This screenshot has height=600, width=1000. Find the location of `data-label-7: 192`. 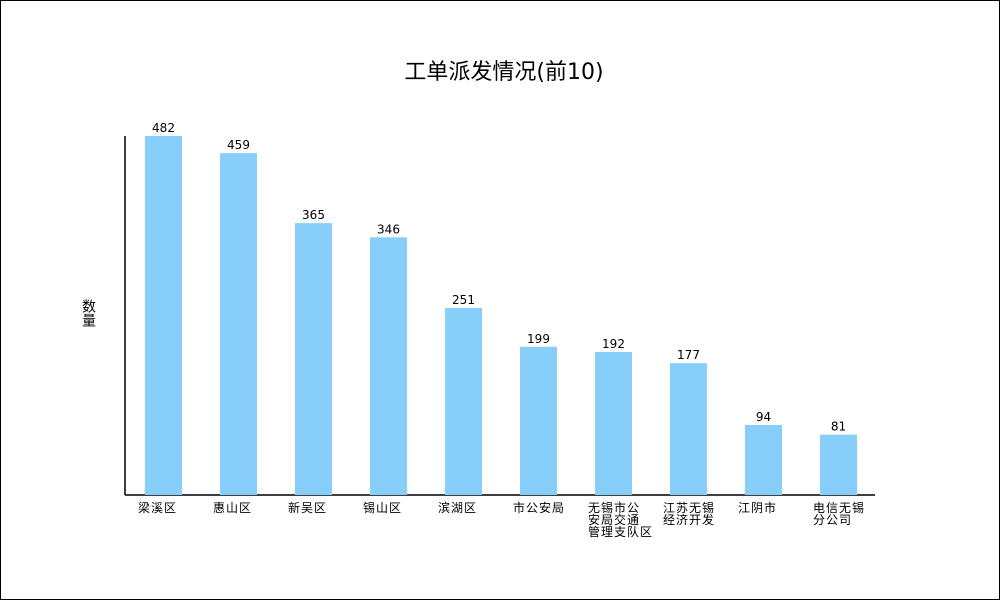

data-label-7: 192 is located at coordinates (613, 344).